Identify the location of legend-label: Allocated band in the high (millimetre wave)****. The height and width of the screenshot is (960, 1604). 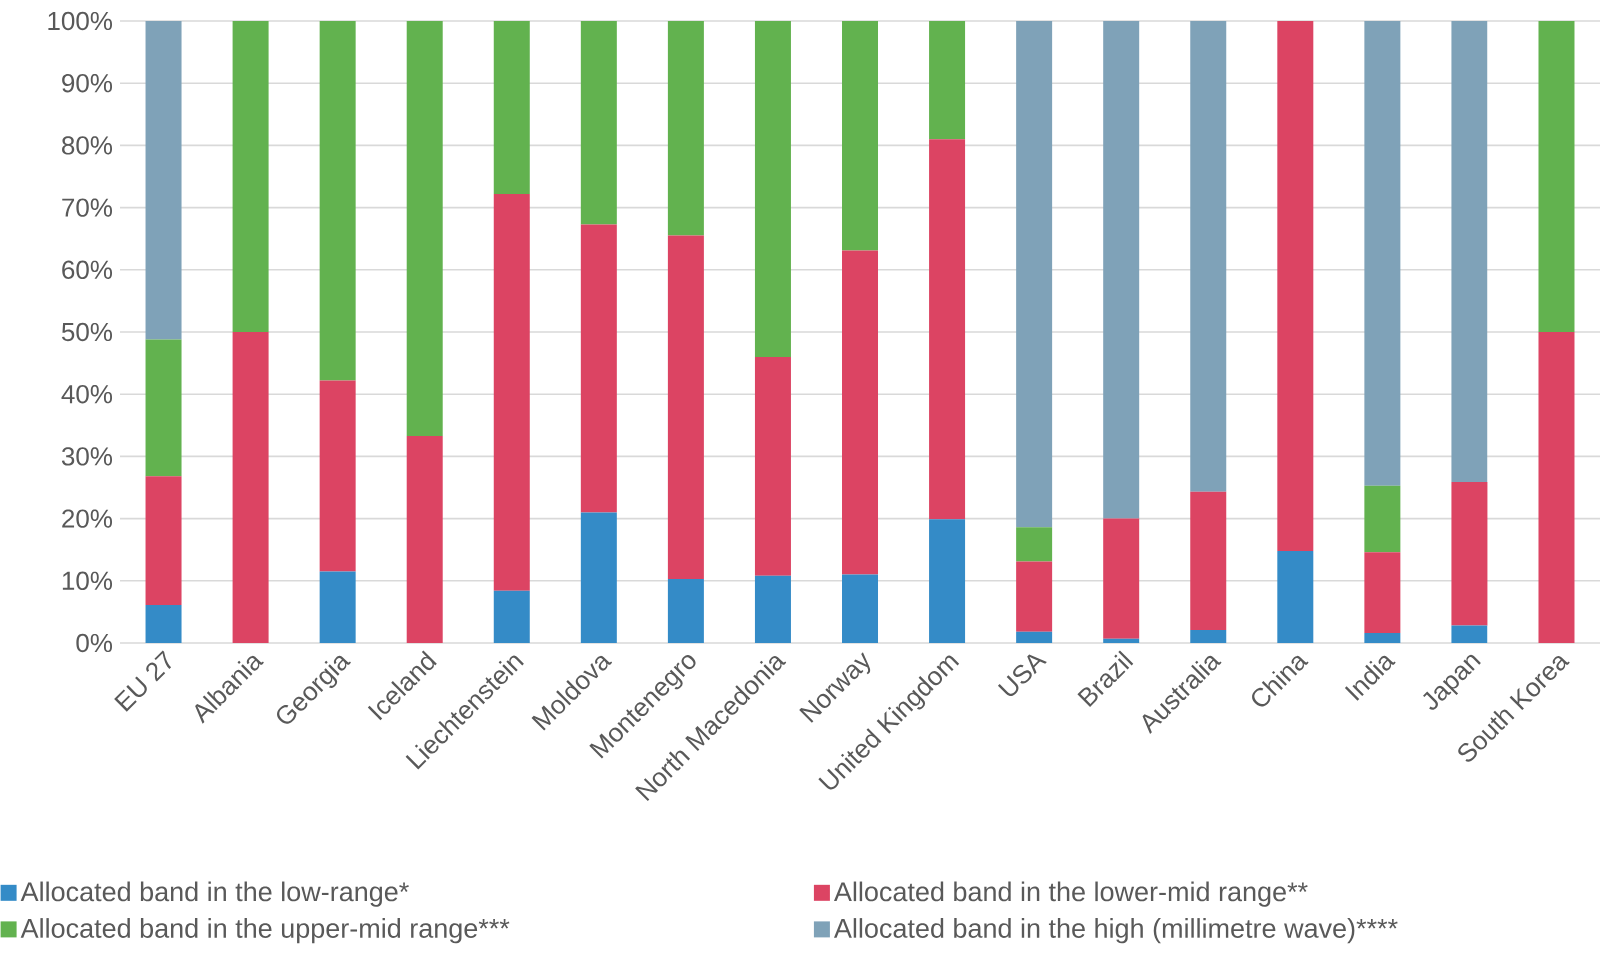
(1115, 931).